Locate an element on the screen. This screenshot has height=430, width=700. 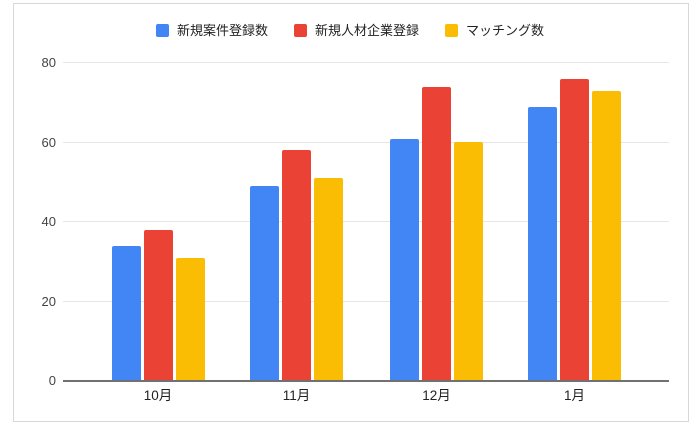
x-axis-label-0: 10月 is located at coordinates (158, 395).